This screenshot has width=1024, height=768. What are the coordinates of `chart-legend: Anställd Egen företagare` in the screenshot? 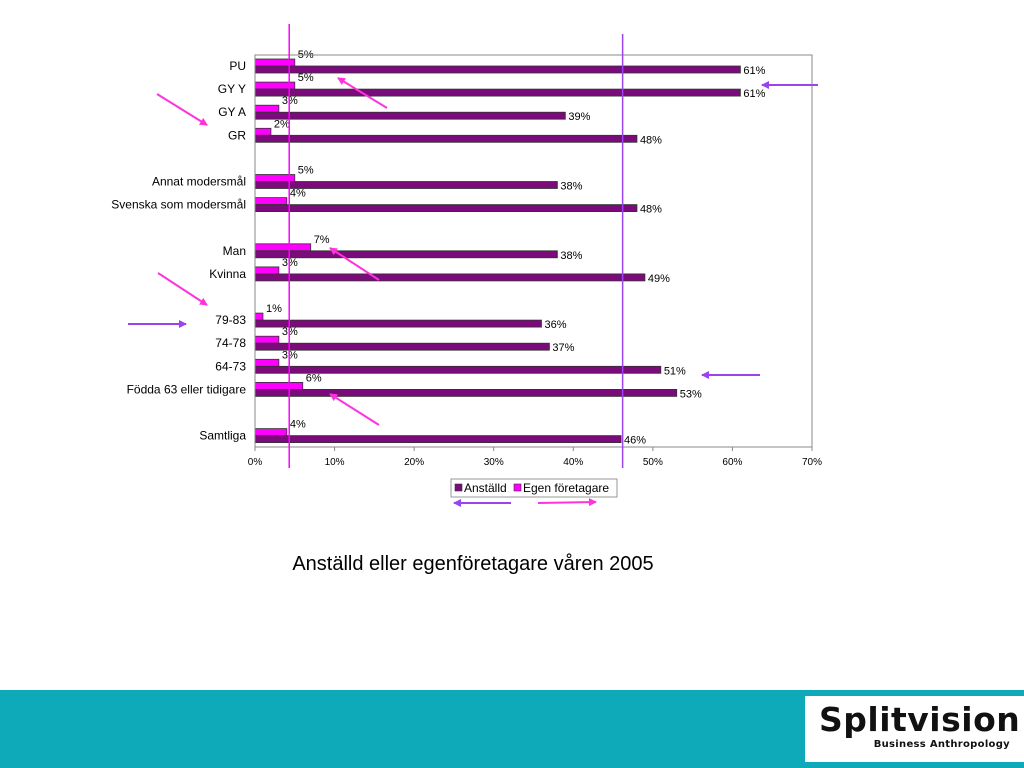 It's located at (534, 488).